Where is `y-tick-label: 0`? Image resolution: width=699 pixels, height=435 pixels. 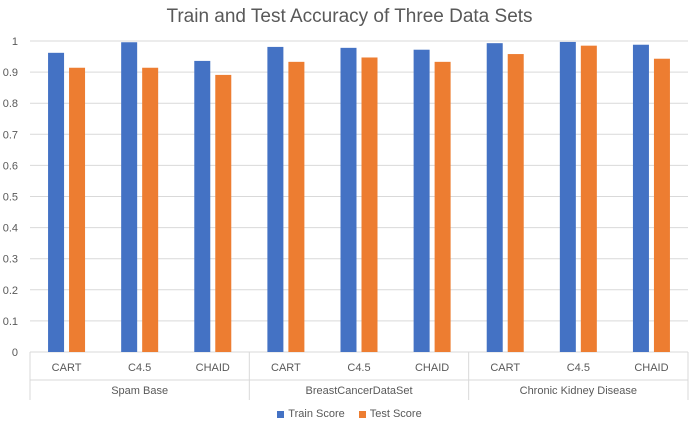 y-tick-label: 0 is located at coordinates (15, 353).